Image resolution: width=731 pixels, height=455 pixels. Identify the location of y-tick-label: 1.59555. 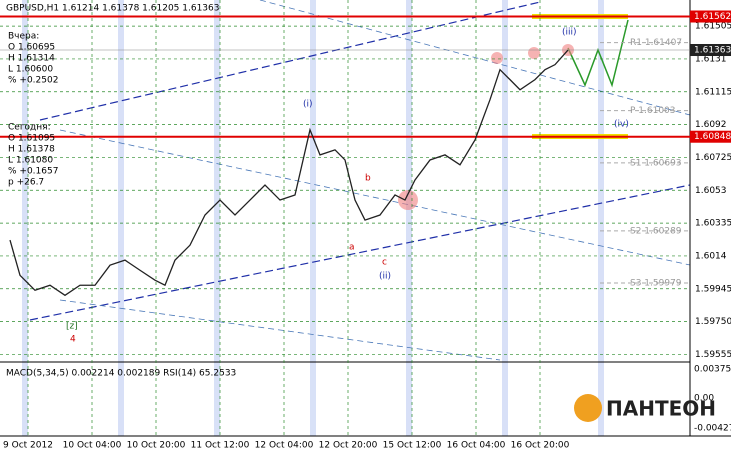
(713, 355).